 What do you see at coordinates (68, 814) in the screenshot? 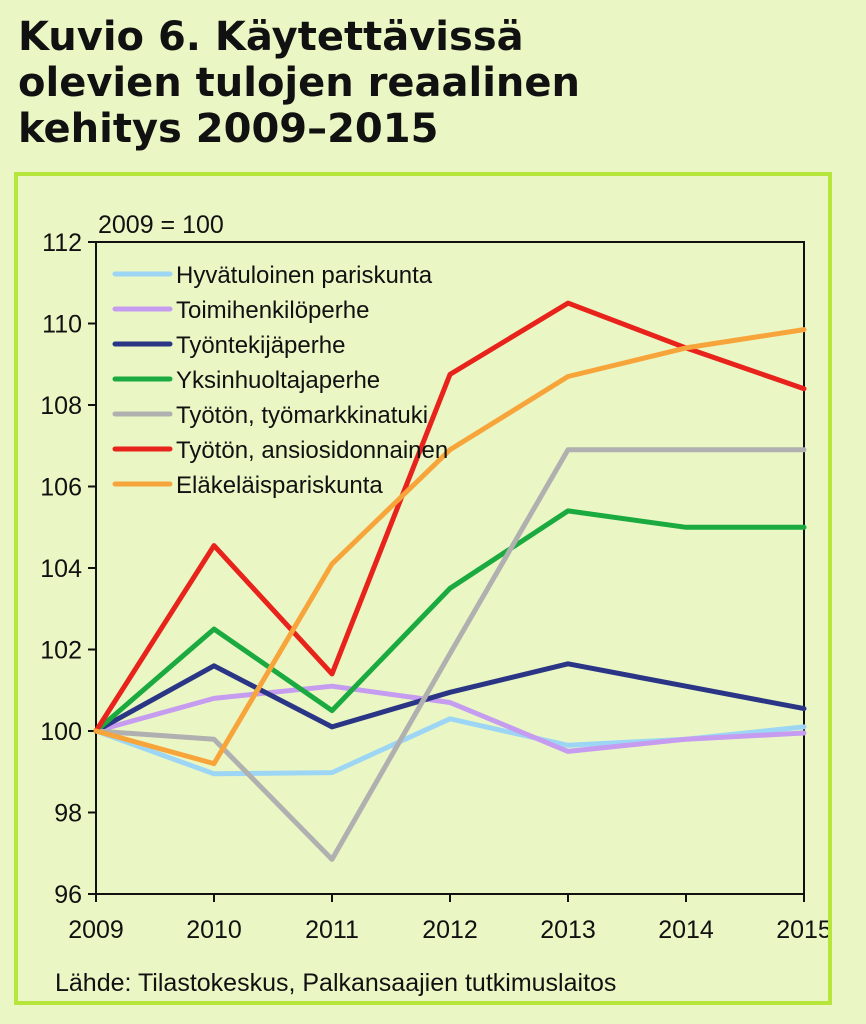
I see `y-tick-label: 98` at bounding box center [68, 814].